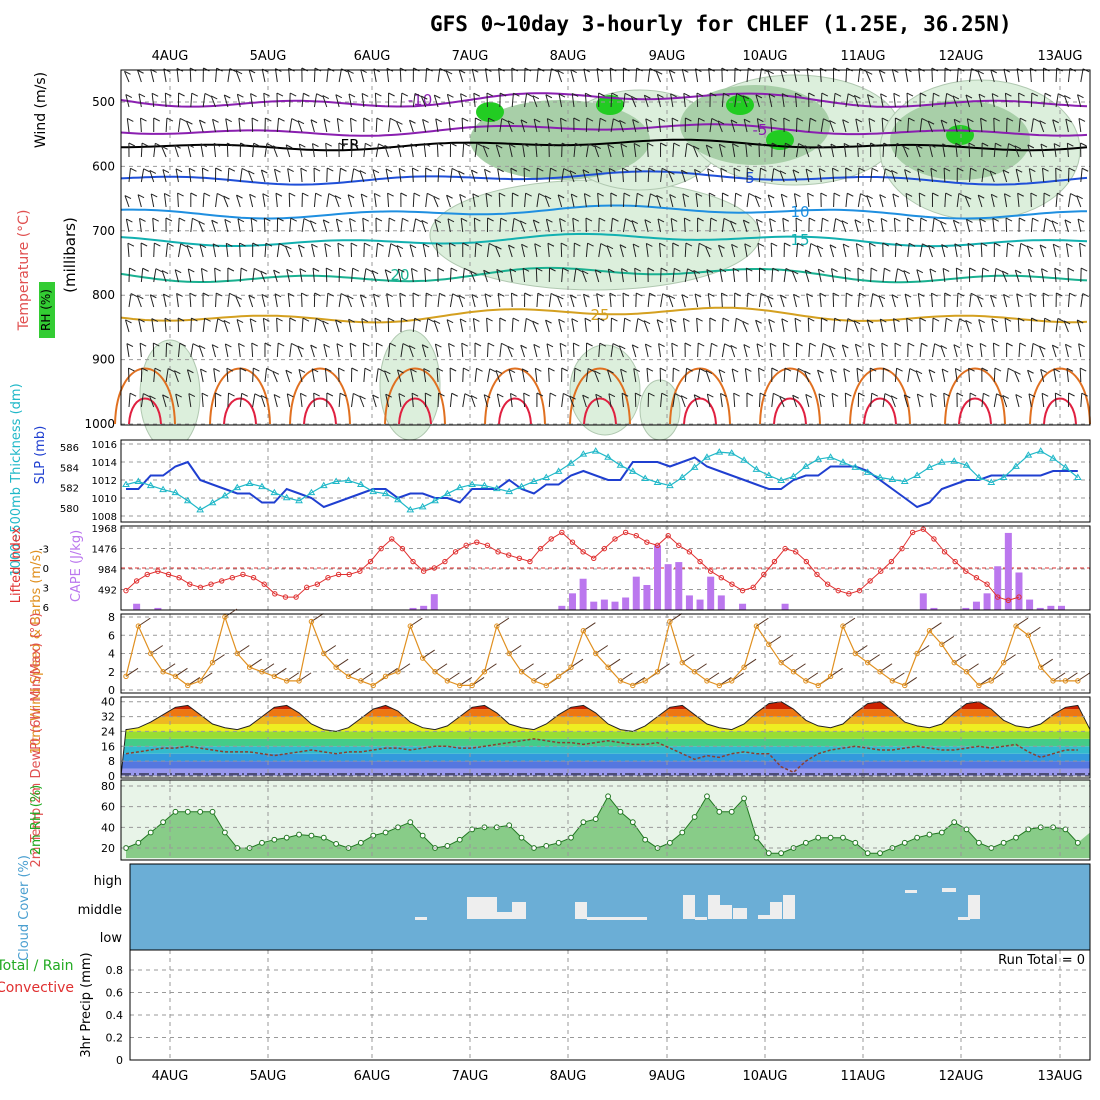 This screenshot has height=1100, width=1100. Describe the element at coordinates (420, 100) in the screenshot. I see `contour-label: -10` at that location.